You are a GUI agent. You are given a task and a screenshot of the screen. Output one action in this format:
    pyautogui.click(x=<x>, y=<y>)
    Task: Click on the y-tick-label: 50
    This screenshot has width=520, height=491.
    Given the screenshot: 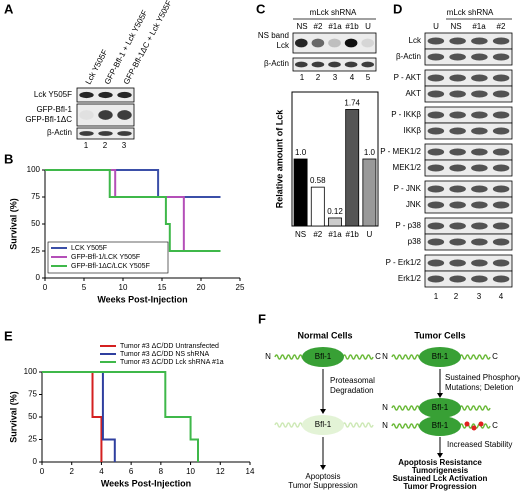 What is the action you would take?
    pyautogui.click(x=32, y=416)
    